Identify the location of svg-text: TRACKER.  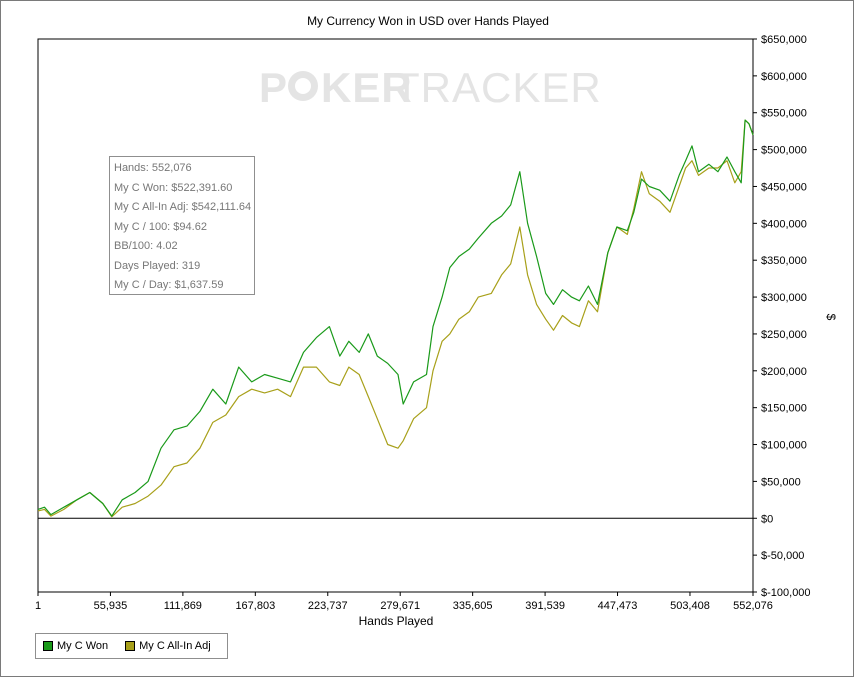
(498, 87).